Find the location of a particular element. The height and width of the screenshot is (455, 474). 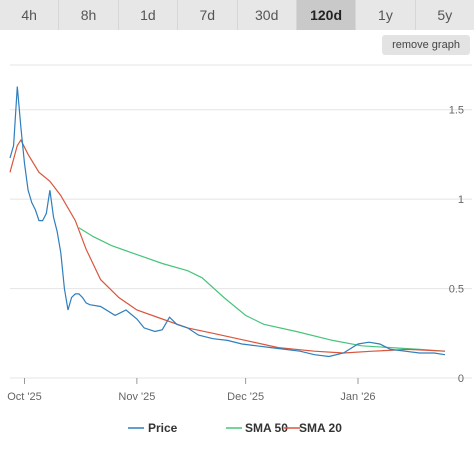

x-tick-label: Oct '25 is located at coordinates (24, 397).